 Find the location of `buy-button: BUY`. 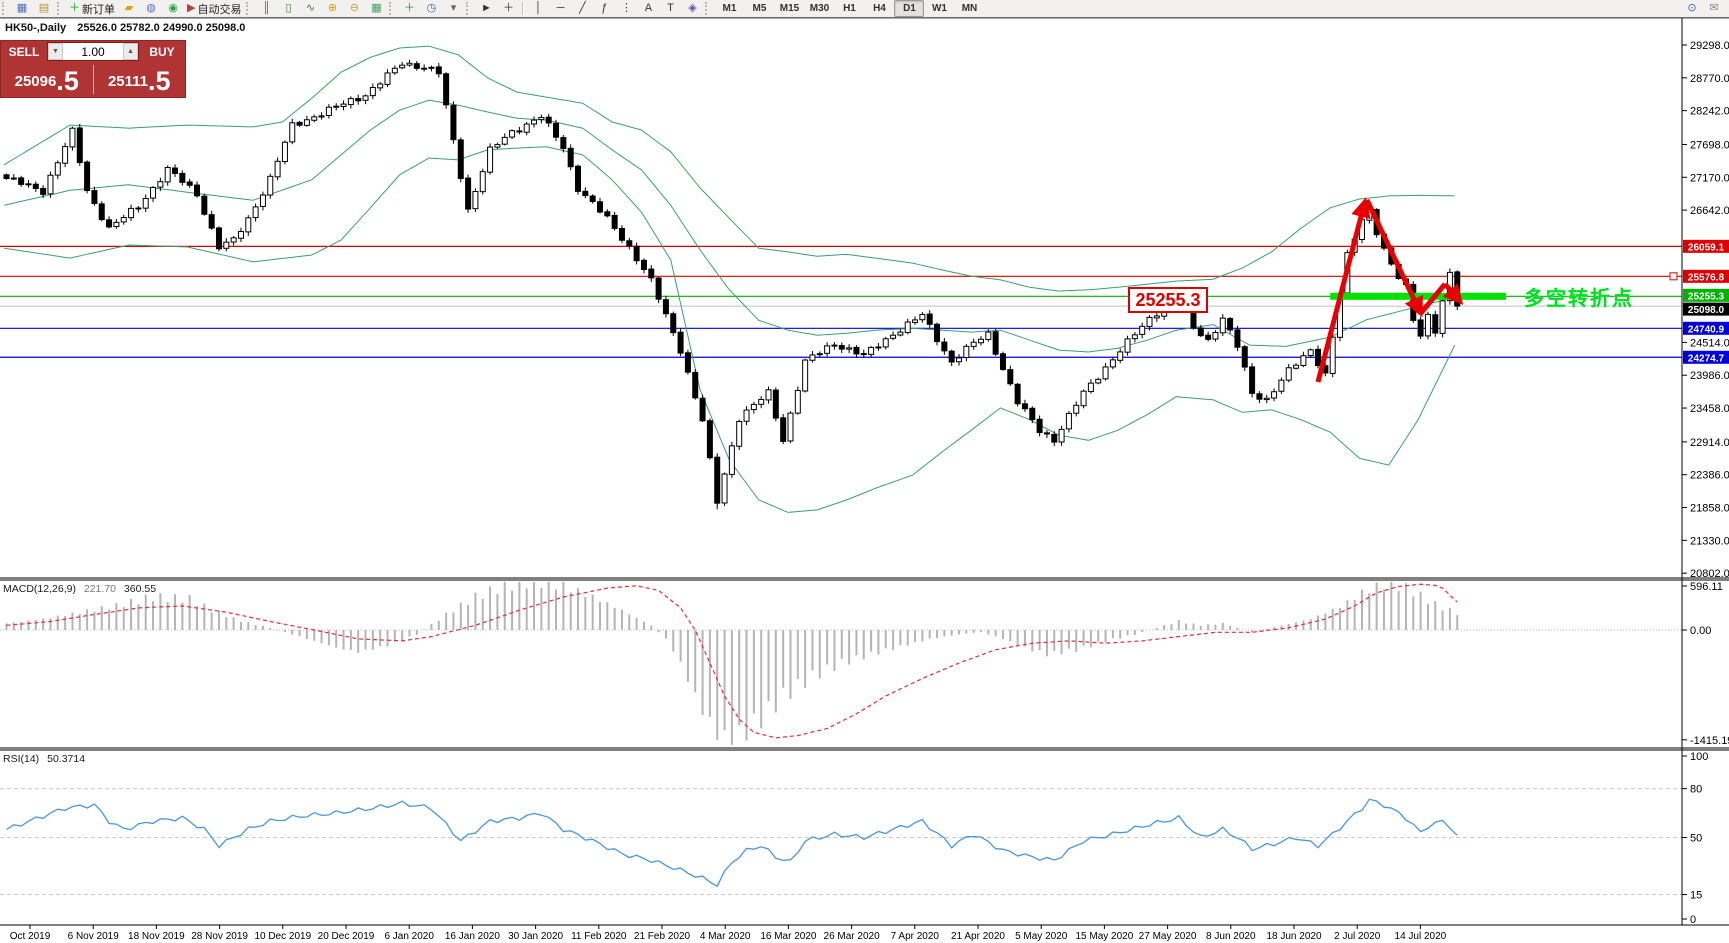

buy-button: BUY is located at coordinates (162, 51).